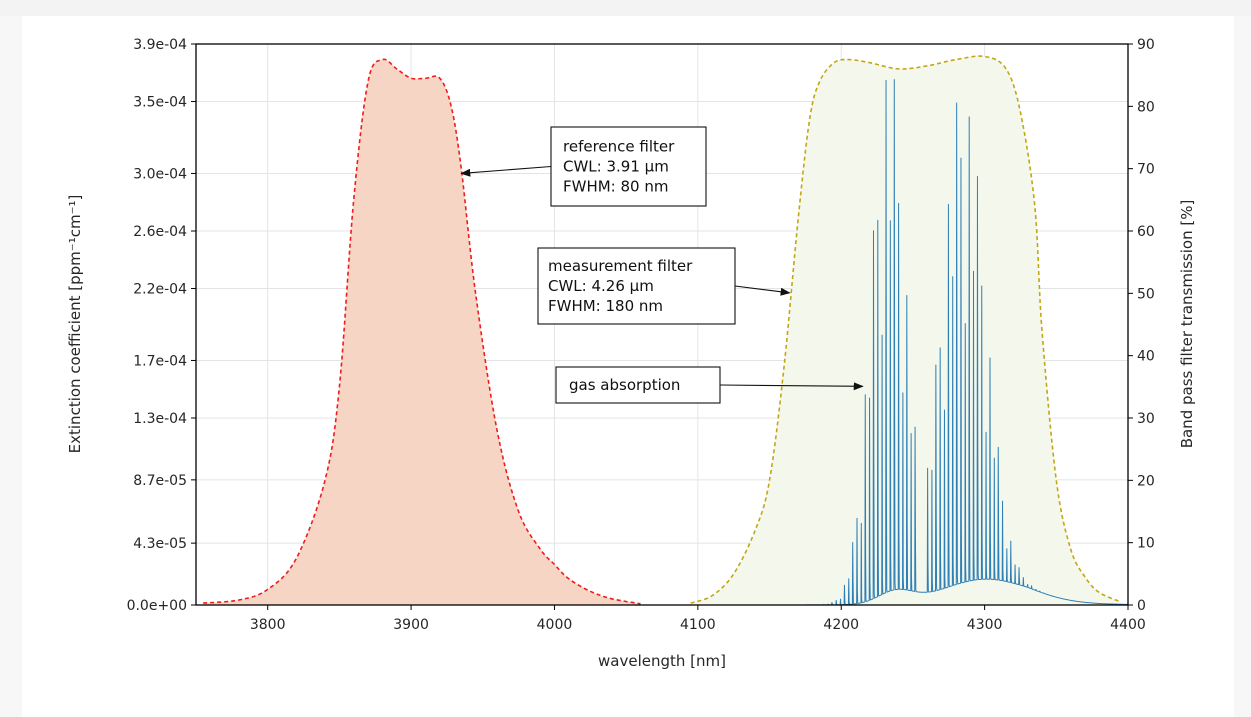 Image resolution: width=1251 pixels, height=717 pixels. I want to click on right-margin-bar, so click(1242, 366).